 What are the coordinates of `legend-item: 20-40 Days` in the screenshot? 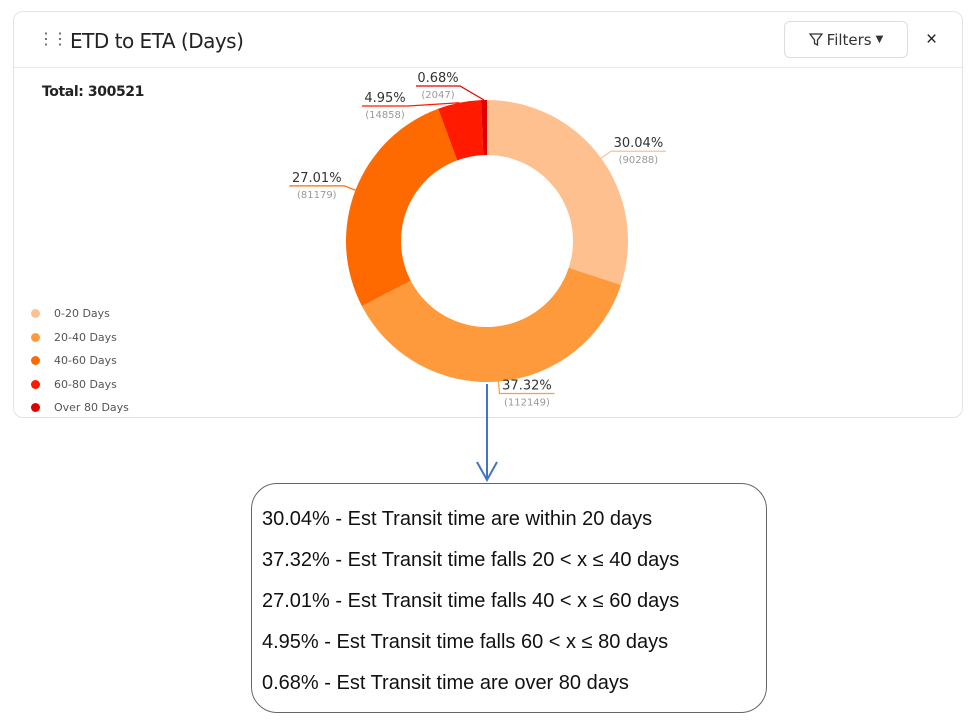 It's located at (80, 338).